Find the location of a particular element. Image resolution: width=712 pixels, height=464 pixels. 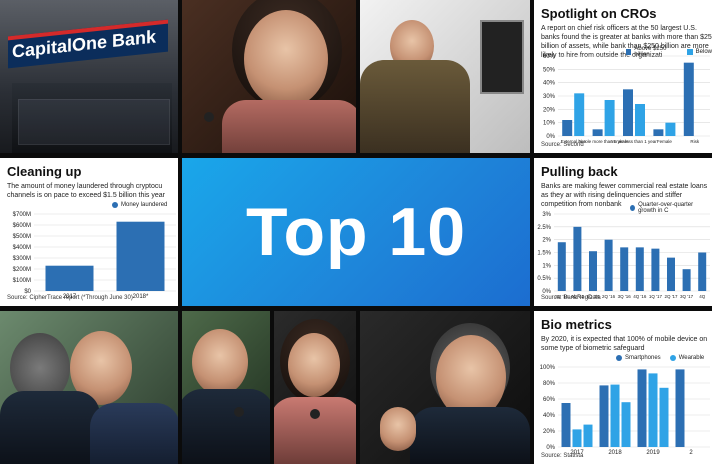

y-tick-label: 30% is located at coordinates (549, 97).